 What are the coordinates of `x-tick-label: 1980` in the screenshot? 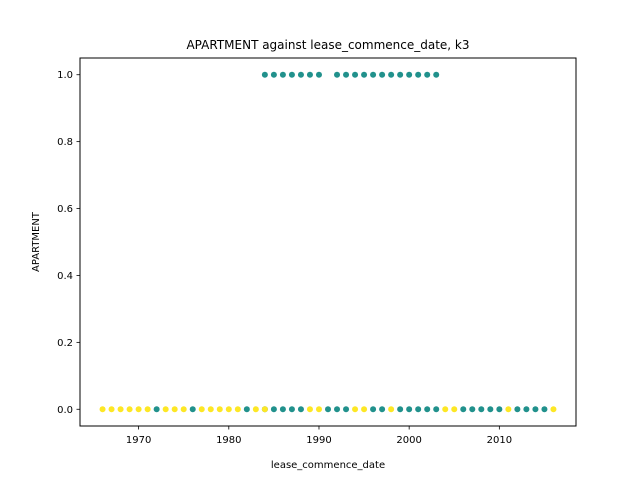 It's located at (228, 440).